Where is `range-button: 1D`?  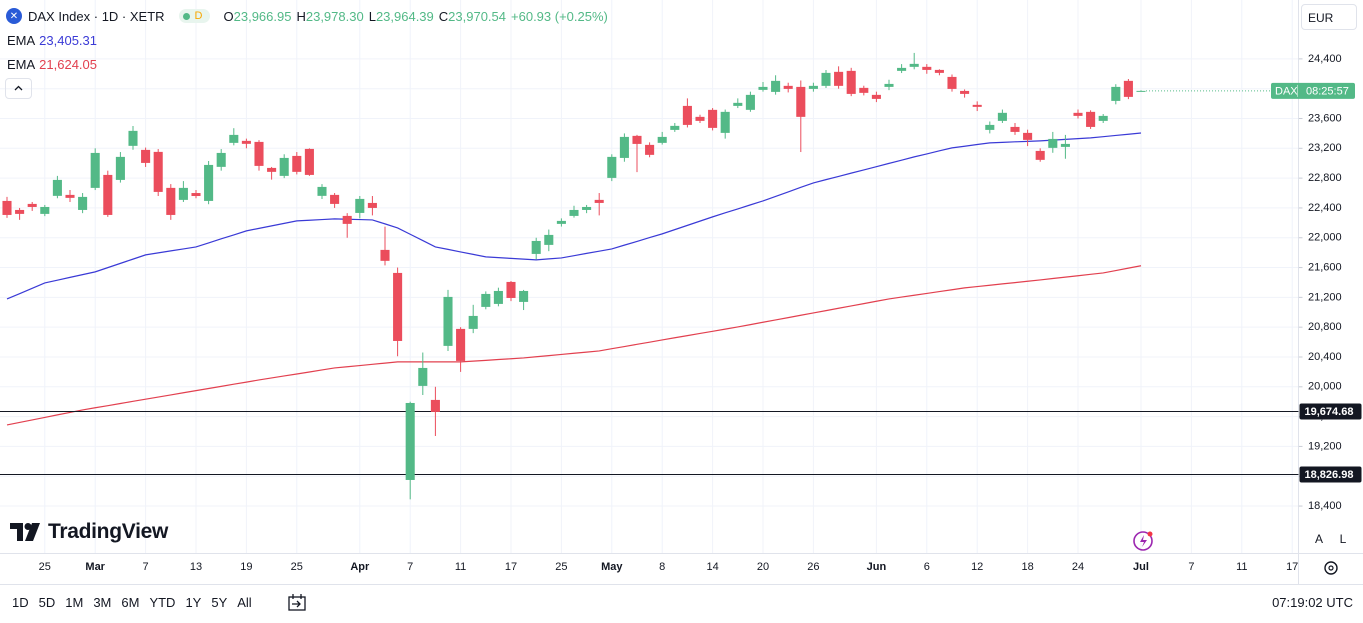
range-button: 1D is located at coordinates (20, 602).